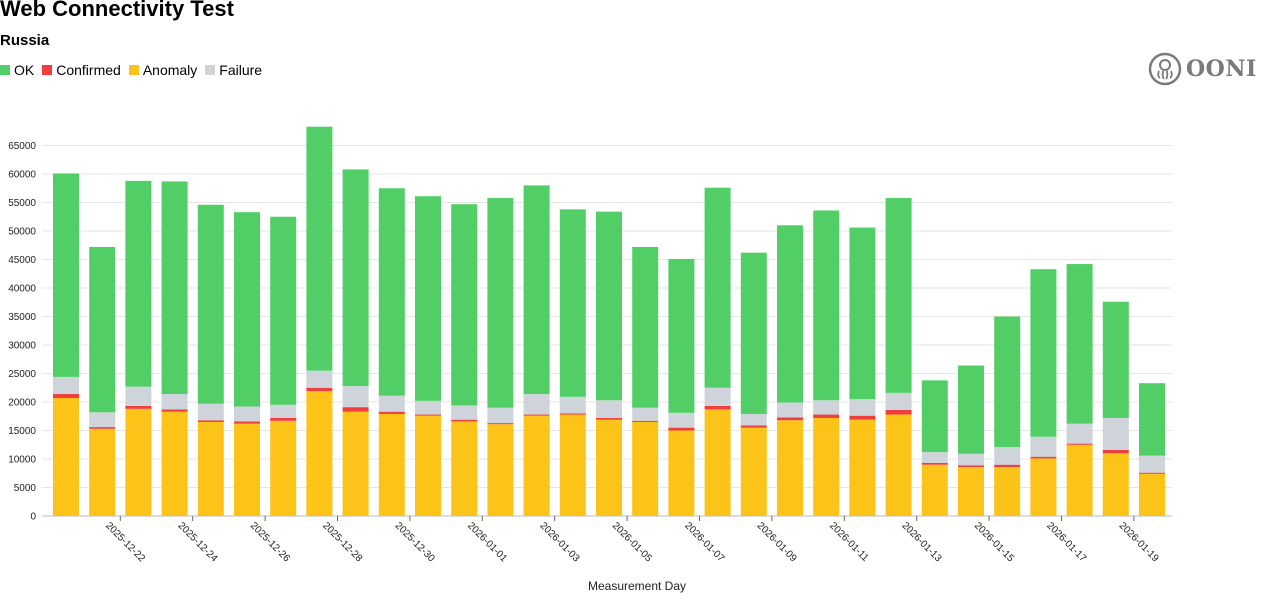 The image size is (1280, 600). Describe the element at coordinates (233, 70) in the screenshot. I see `legend-item-failure: Failure` at that location.